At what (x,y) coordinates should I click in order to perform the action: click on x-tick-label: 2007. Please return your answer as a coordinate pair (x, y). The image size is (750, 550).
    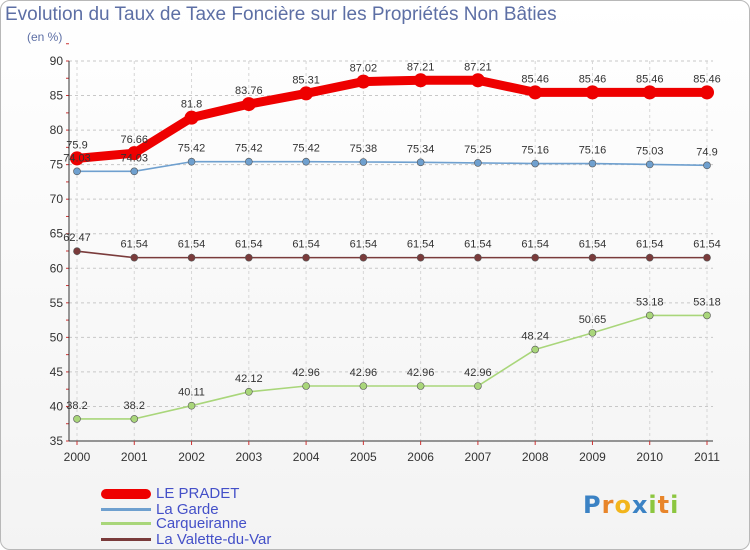
    Looking at the image, I should click on (478, 457).